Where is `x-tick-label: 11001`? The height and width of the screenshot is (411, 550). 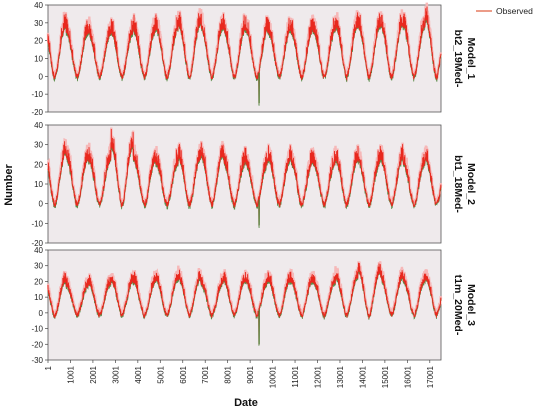 x-tick-label: 11001 is located at coordinates (295, 376).